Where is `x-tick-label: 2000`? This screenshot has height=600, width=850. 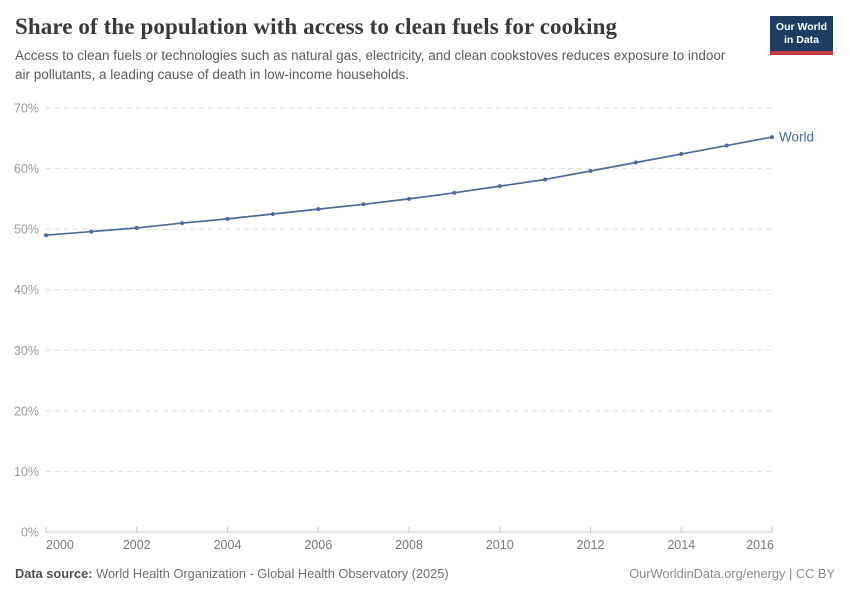 x-tick-label: 2000 is located at coordinates (60, 545).